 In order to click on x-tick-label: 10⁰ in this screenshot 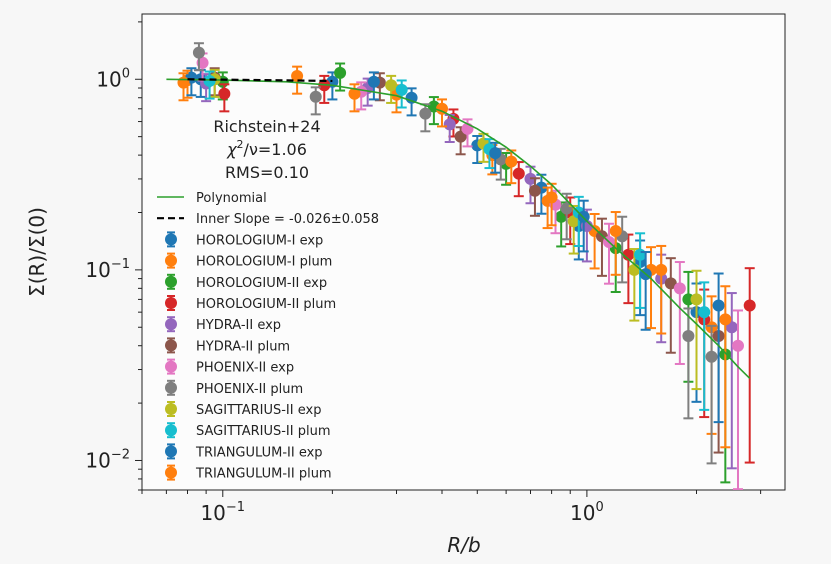, I will do `click(587, 512)`.